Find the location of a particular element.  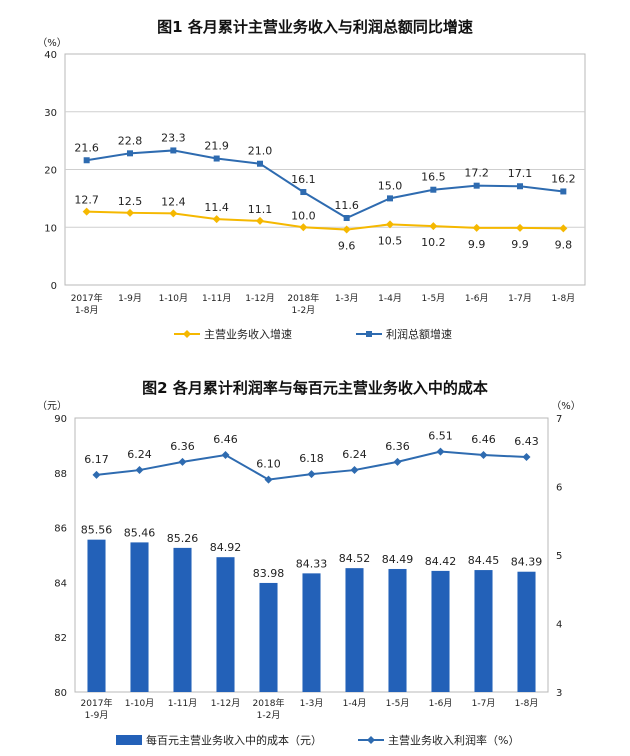

chart-2-x-tick-line: 1-11月 is located at coordinates (182, 703).